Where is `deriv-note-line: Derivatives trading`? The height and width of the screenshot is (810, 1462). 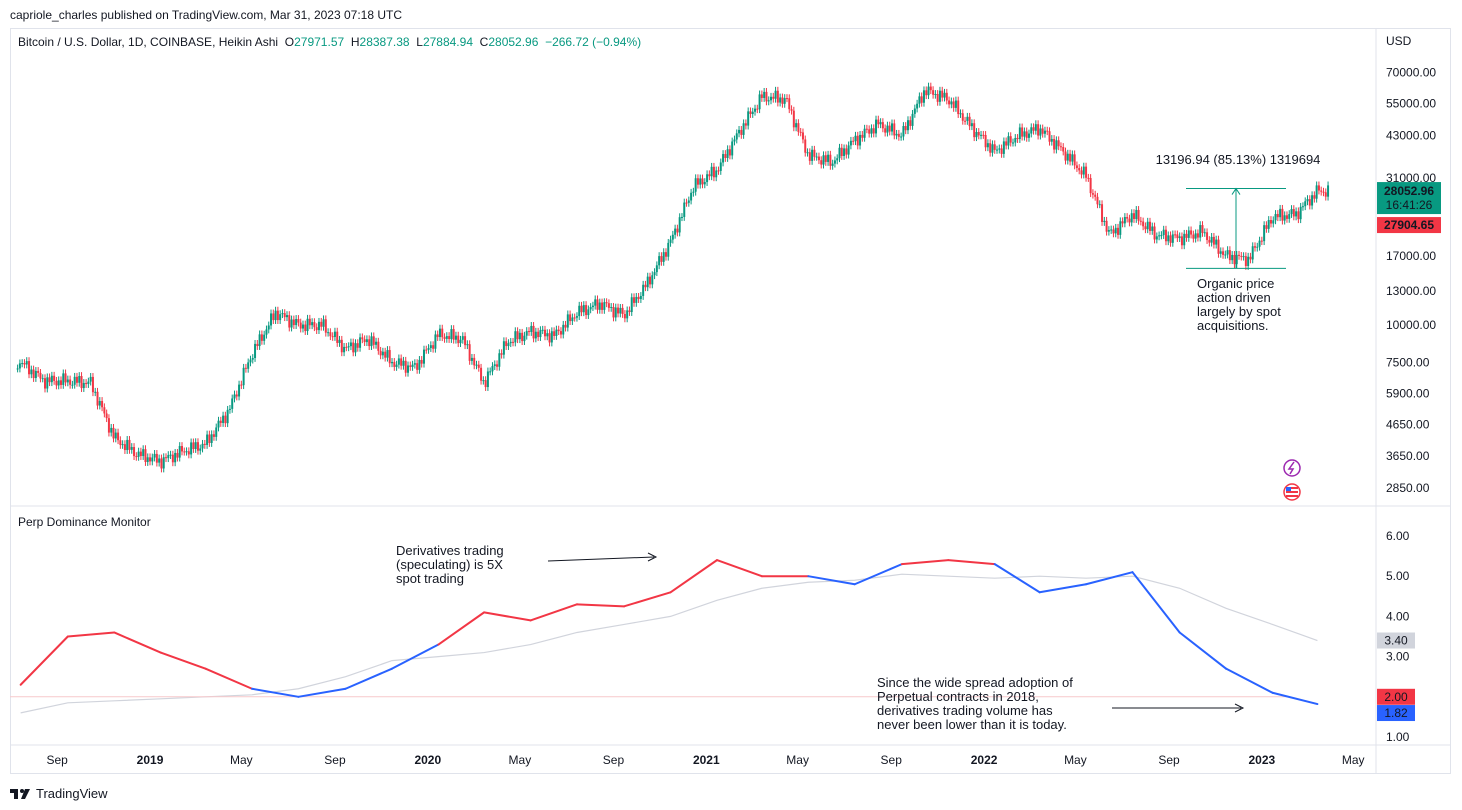
deriv-note-line: Derivatives trading is located at coordinates (450, 550).